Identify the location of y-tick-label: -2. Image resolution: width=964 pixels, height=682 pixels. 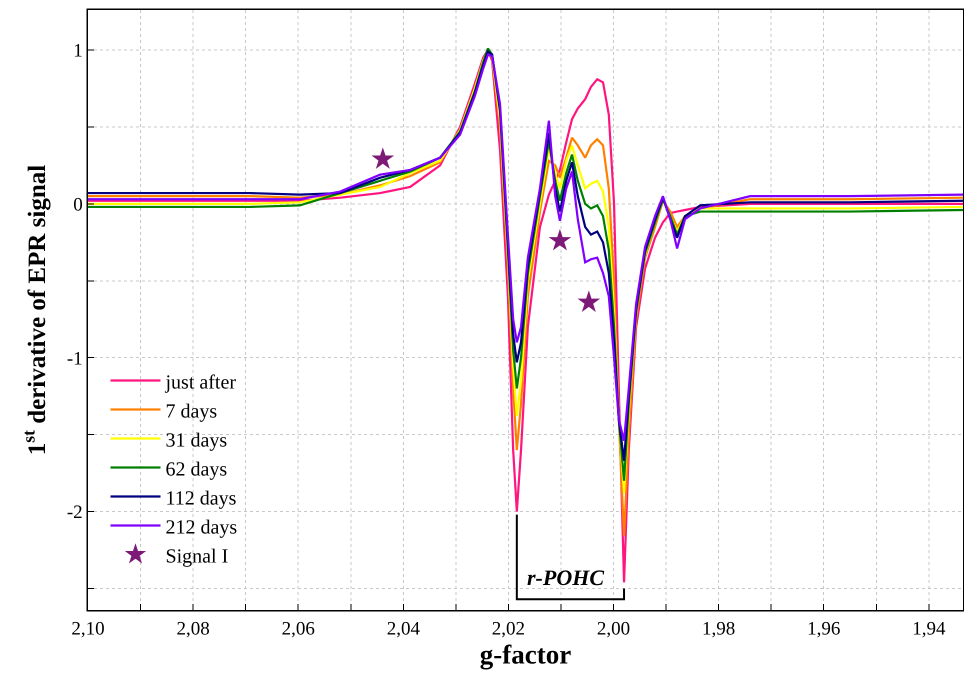
(74, 513).